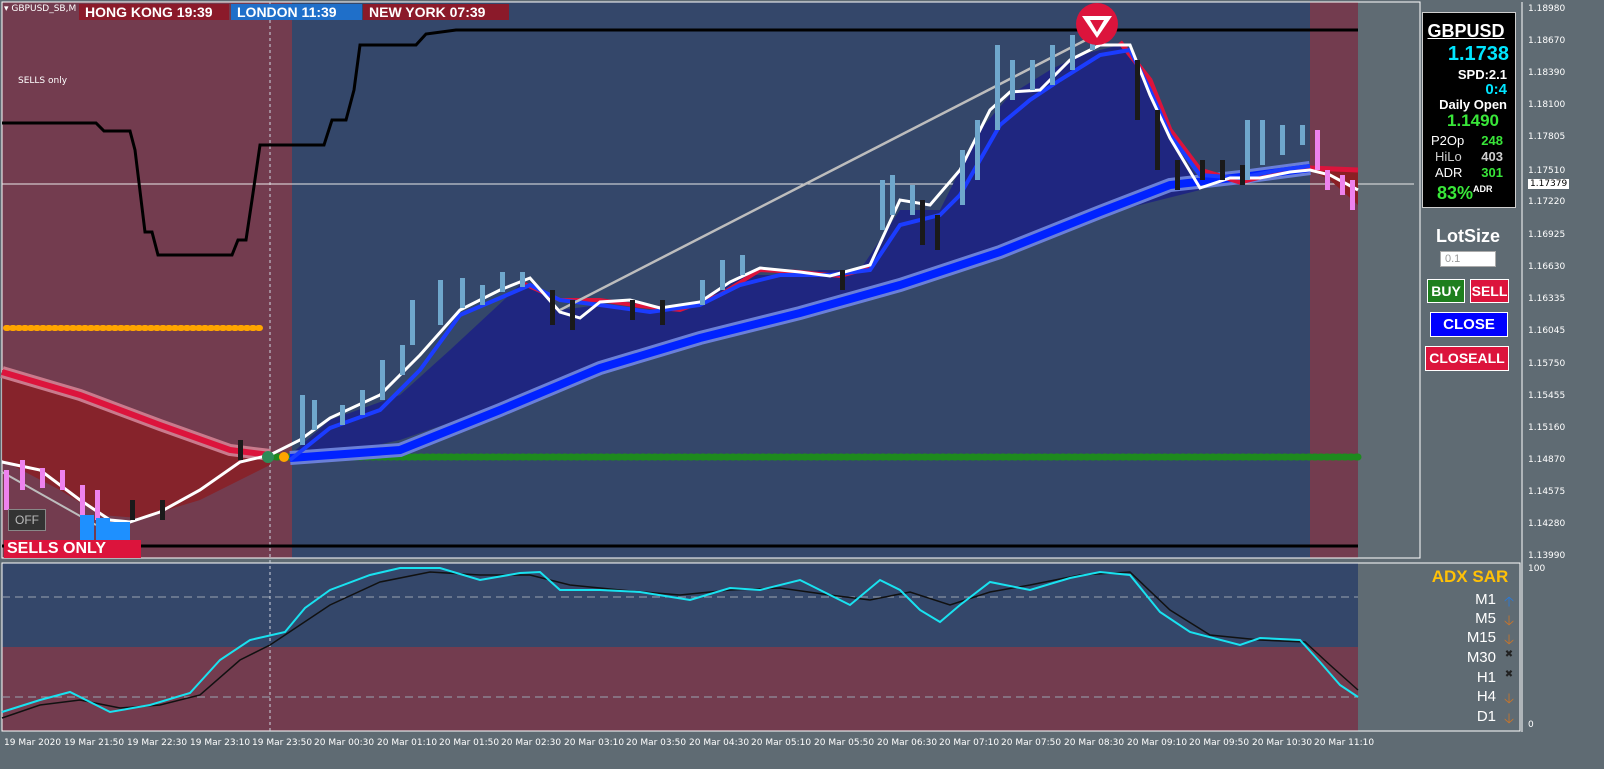 The width and height of the screenshot is (1604, 769). Describe the element at coordinates (1509, 601) in the screenshot. I see `arrow-up-icon: 🡡` at that location.